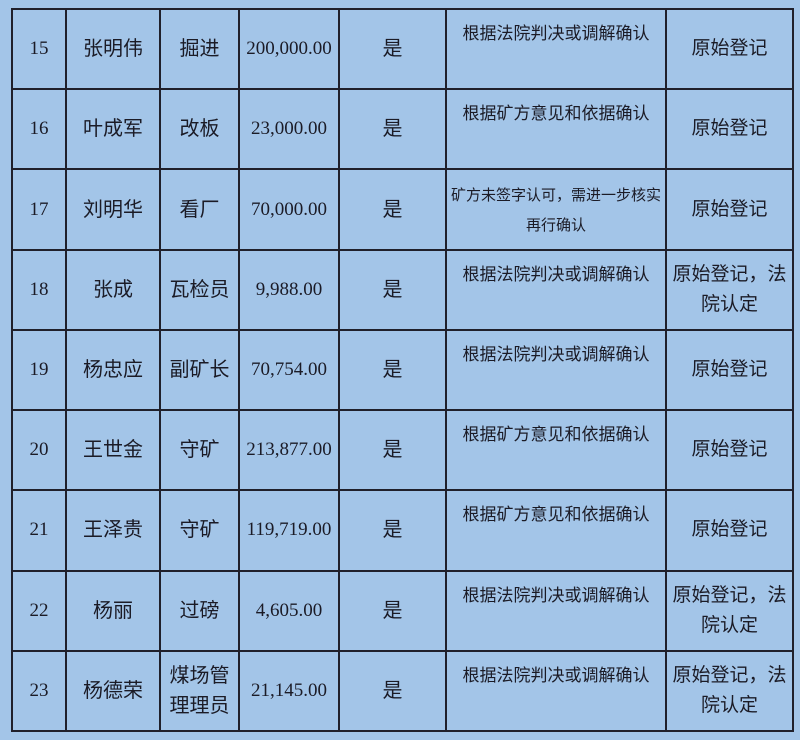 The width and height of the screenshot is (800, 740). What do you see at coordinates (39, 209) in the screenshot?
I see `cell-row-number: 17` at bounding box center [39, 209].